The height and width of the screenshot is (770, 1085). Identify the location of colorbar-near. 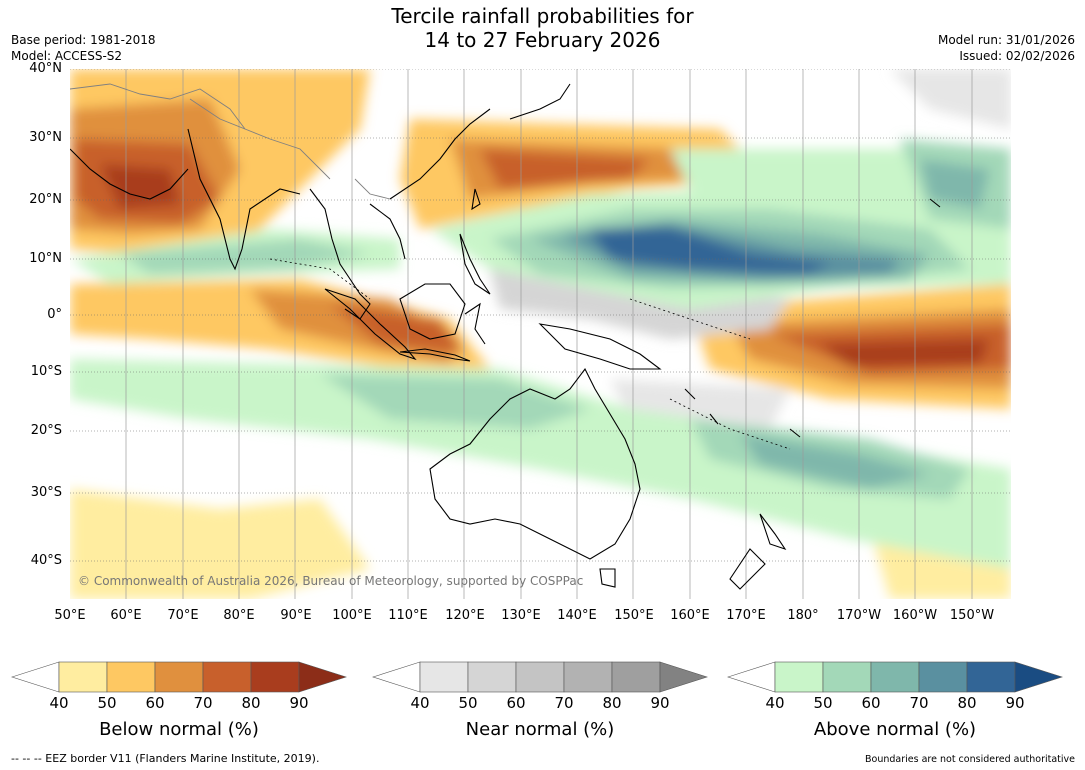
(540, 677).